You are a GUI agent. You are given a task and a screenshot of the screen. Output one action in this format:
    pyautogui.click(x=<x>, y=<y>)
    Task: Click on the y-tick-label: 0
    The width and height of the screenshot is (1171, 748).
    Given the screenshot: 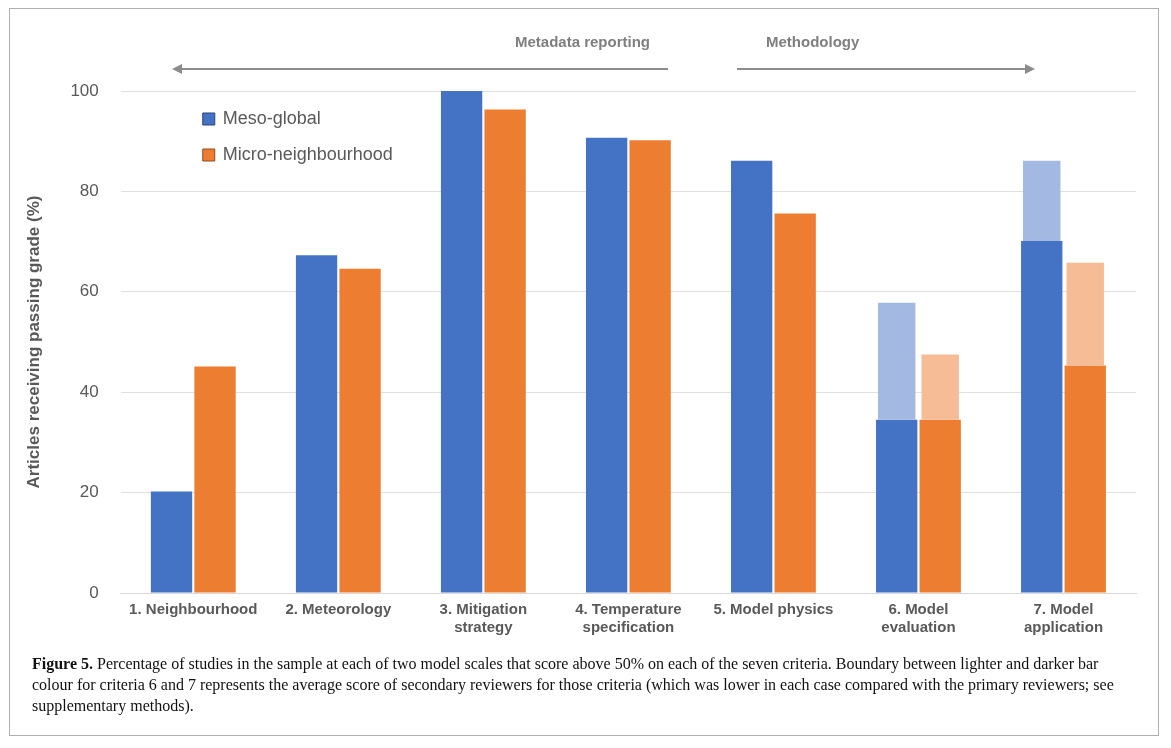 What is the action you would take?
    pyautogui.click(x=94, y=592)
    